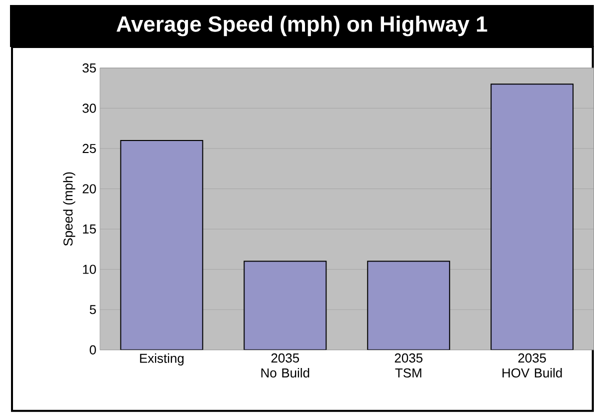 Image resolution: width=594 pixels, height=414 pixels. Describe the element at coordinates (89, 269) in the screenshot. I see `y-tick-label: 10` at that location.